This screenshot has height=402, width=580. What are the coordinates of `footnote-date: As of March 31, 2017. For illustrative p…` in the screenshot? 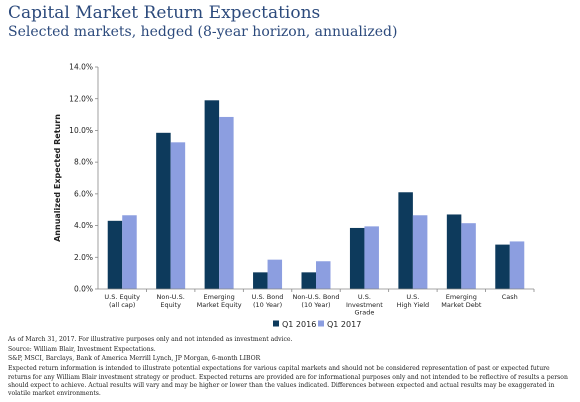 It's located at (150, 339).